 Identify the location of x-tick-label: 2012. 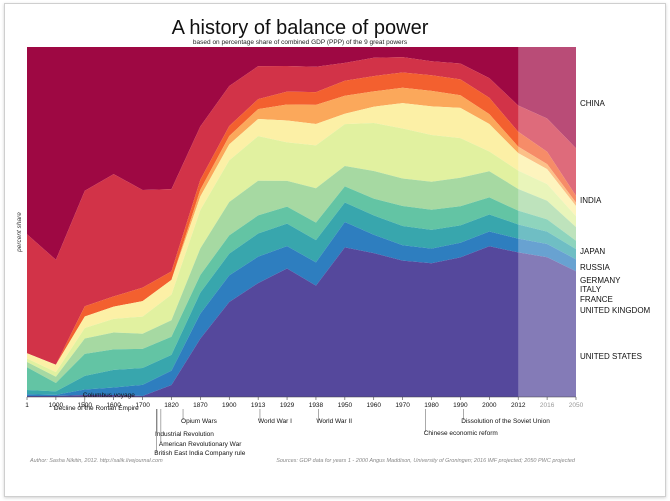
(518, 405).